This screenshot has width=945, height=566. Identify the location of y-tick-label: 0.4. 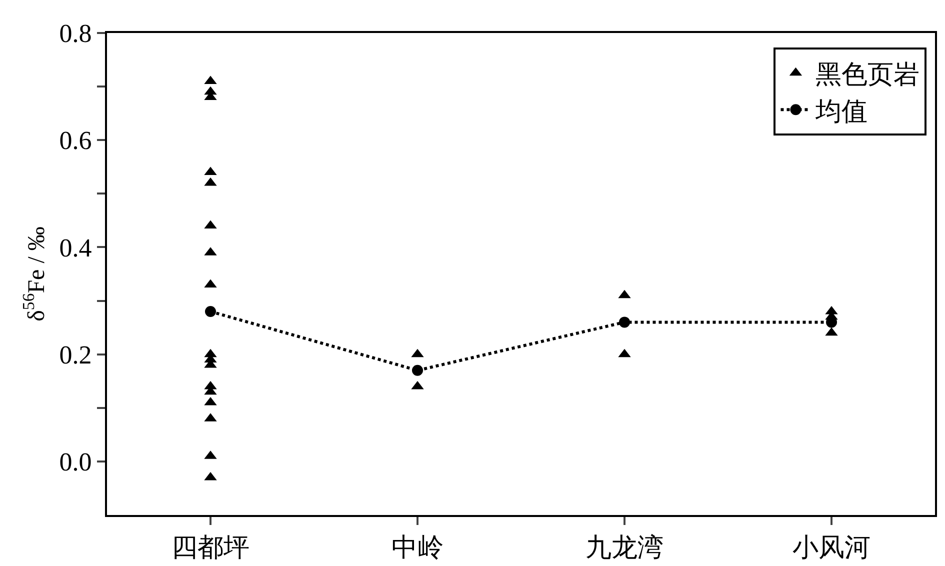
(75, 247).